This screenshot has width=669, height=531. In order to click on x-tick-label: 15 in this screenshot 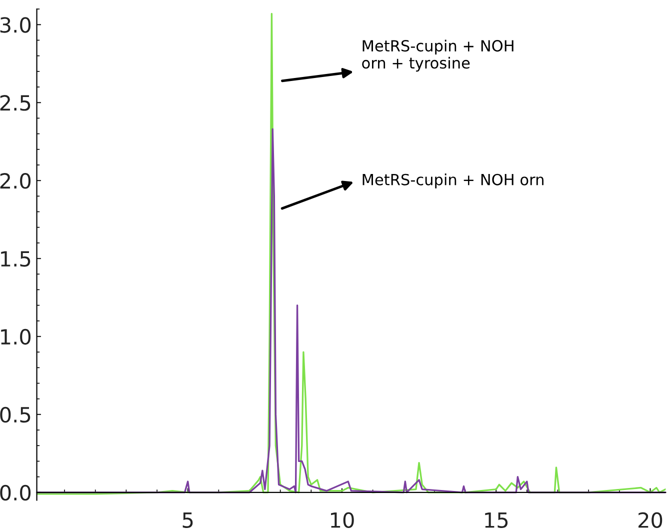, I will do `click(496, 520)`.